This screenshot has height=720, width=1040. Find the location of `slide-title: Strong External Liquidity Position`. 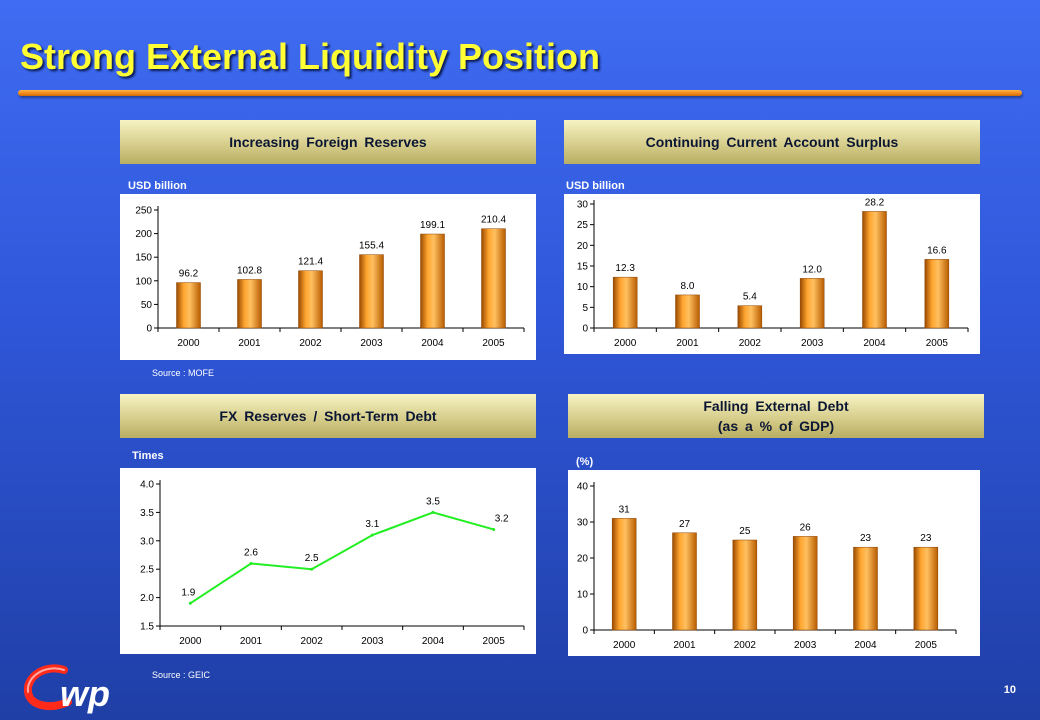

slide-title: Strong External Liquidity Position is located at coordinates (310, 56).